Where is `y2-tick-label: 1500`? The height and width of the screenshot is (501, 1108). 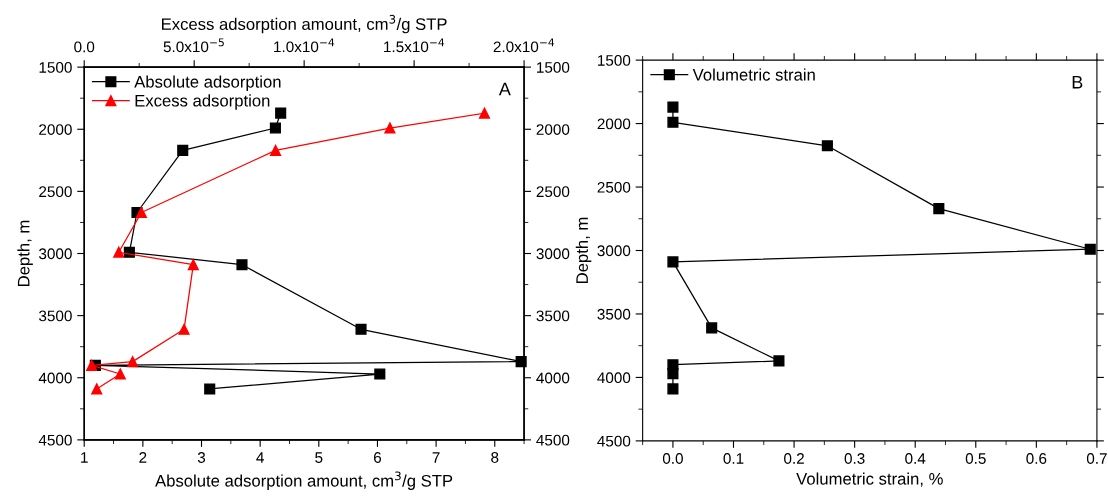
y2-tick-label: 1500 is located at coordinates (553, 67).